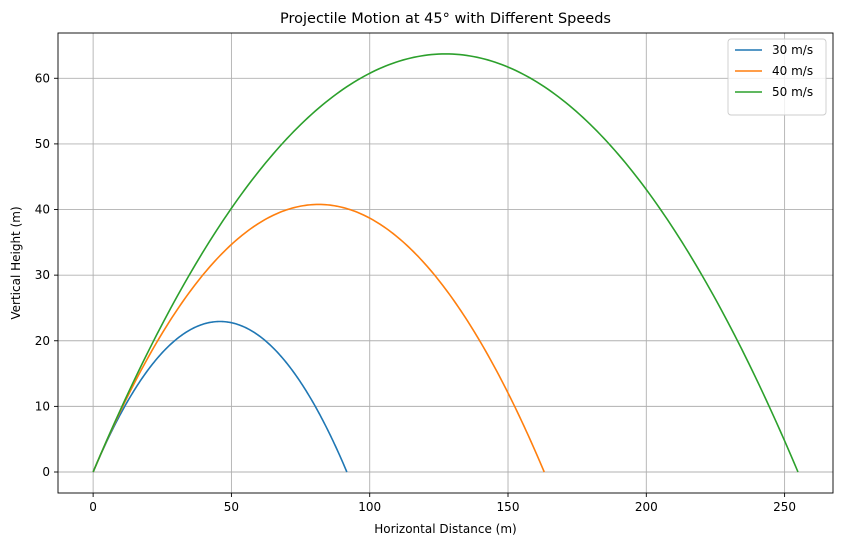 The height and width of the screenshot is (547, 841). I want to click on legend-box, so click(777, 77).